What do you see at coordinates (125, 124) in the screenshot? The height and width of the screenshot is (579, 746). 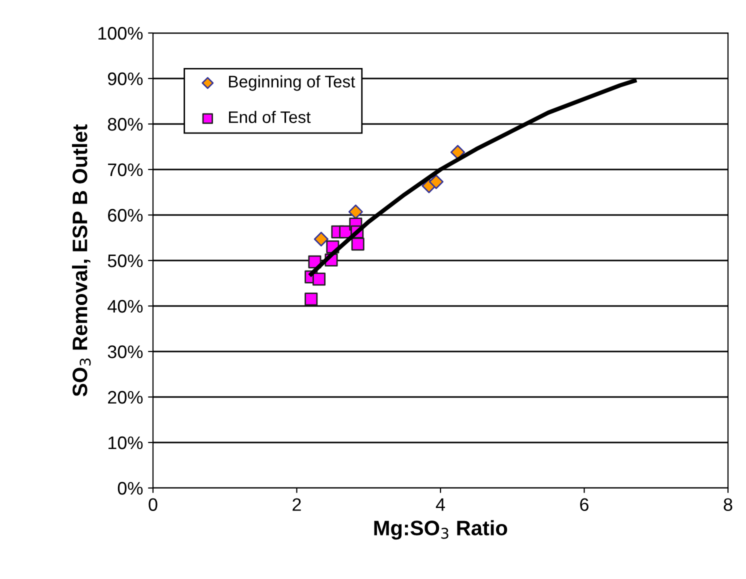 I see `y-tick-label: 80%` at bounding box center [125, 124].